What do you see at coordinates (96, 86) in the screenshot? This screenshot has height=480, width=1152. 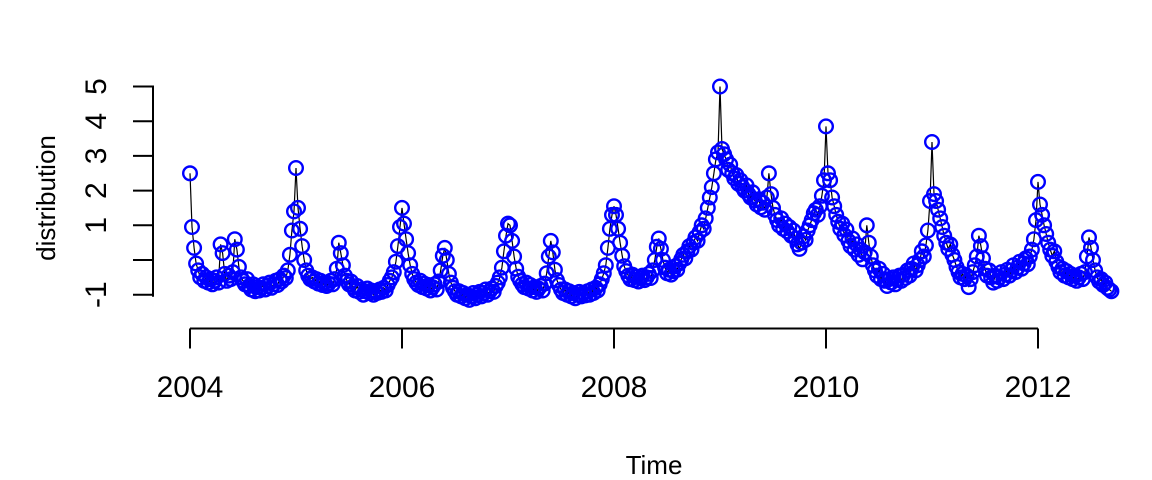 I see `y-tick-label: 5` at bounding box center [96, 86].